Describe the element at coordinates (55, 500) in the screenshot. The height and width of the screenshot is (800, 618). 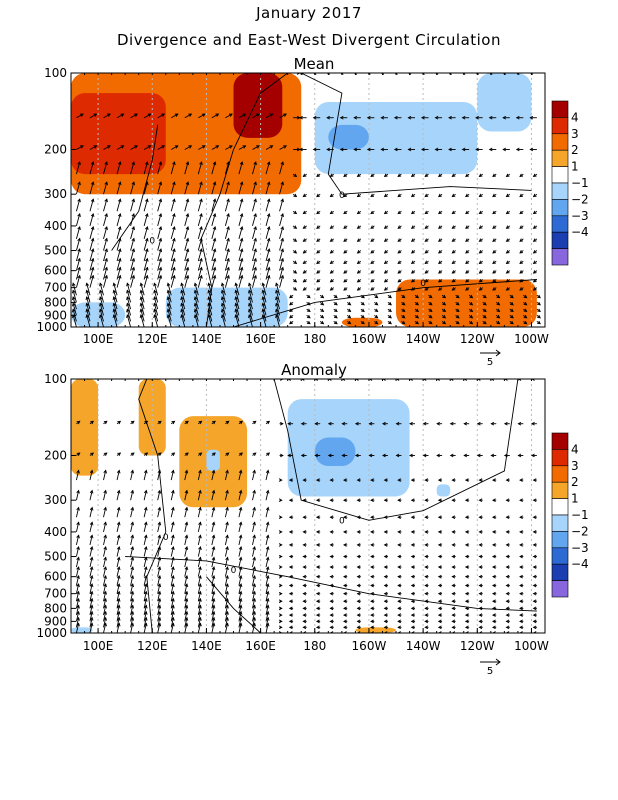
I see `y-tick-label: 300` at that location.